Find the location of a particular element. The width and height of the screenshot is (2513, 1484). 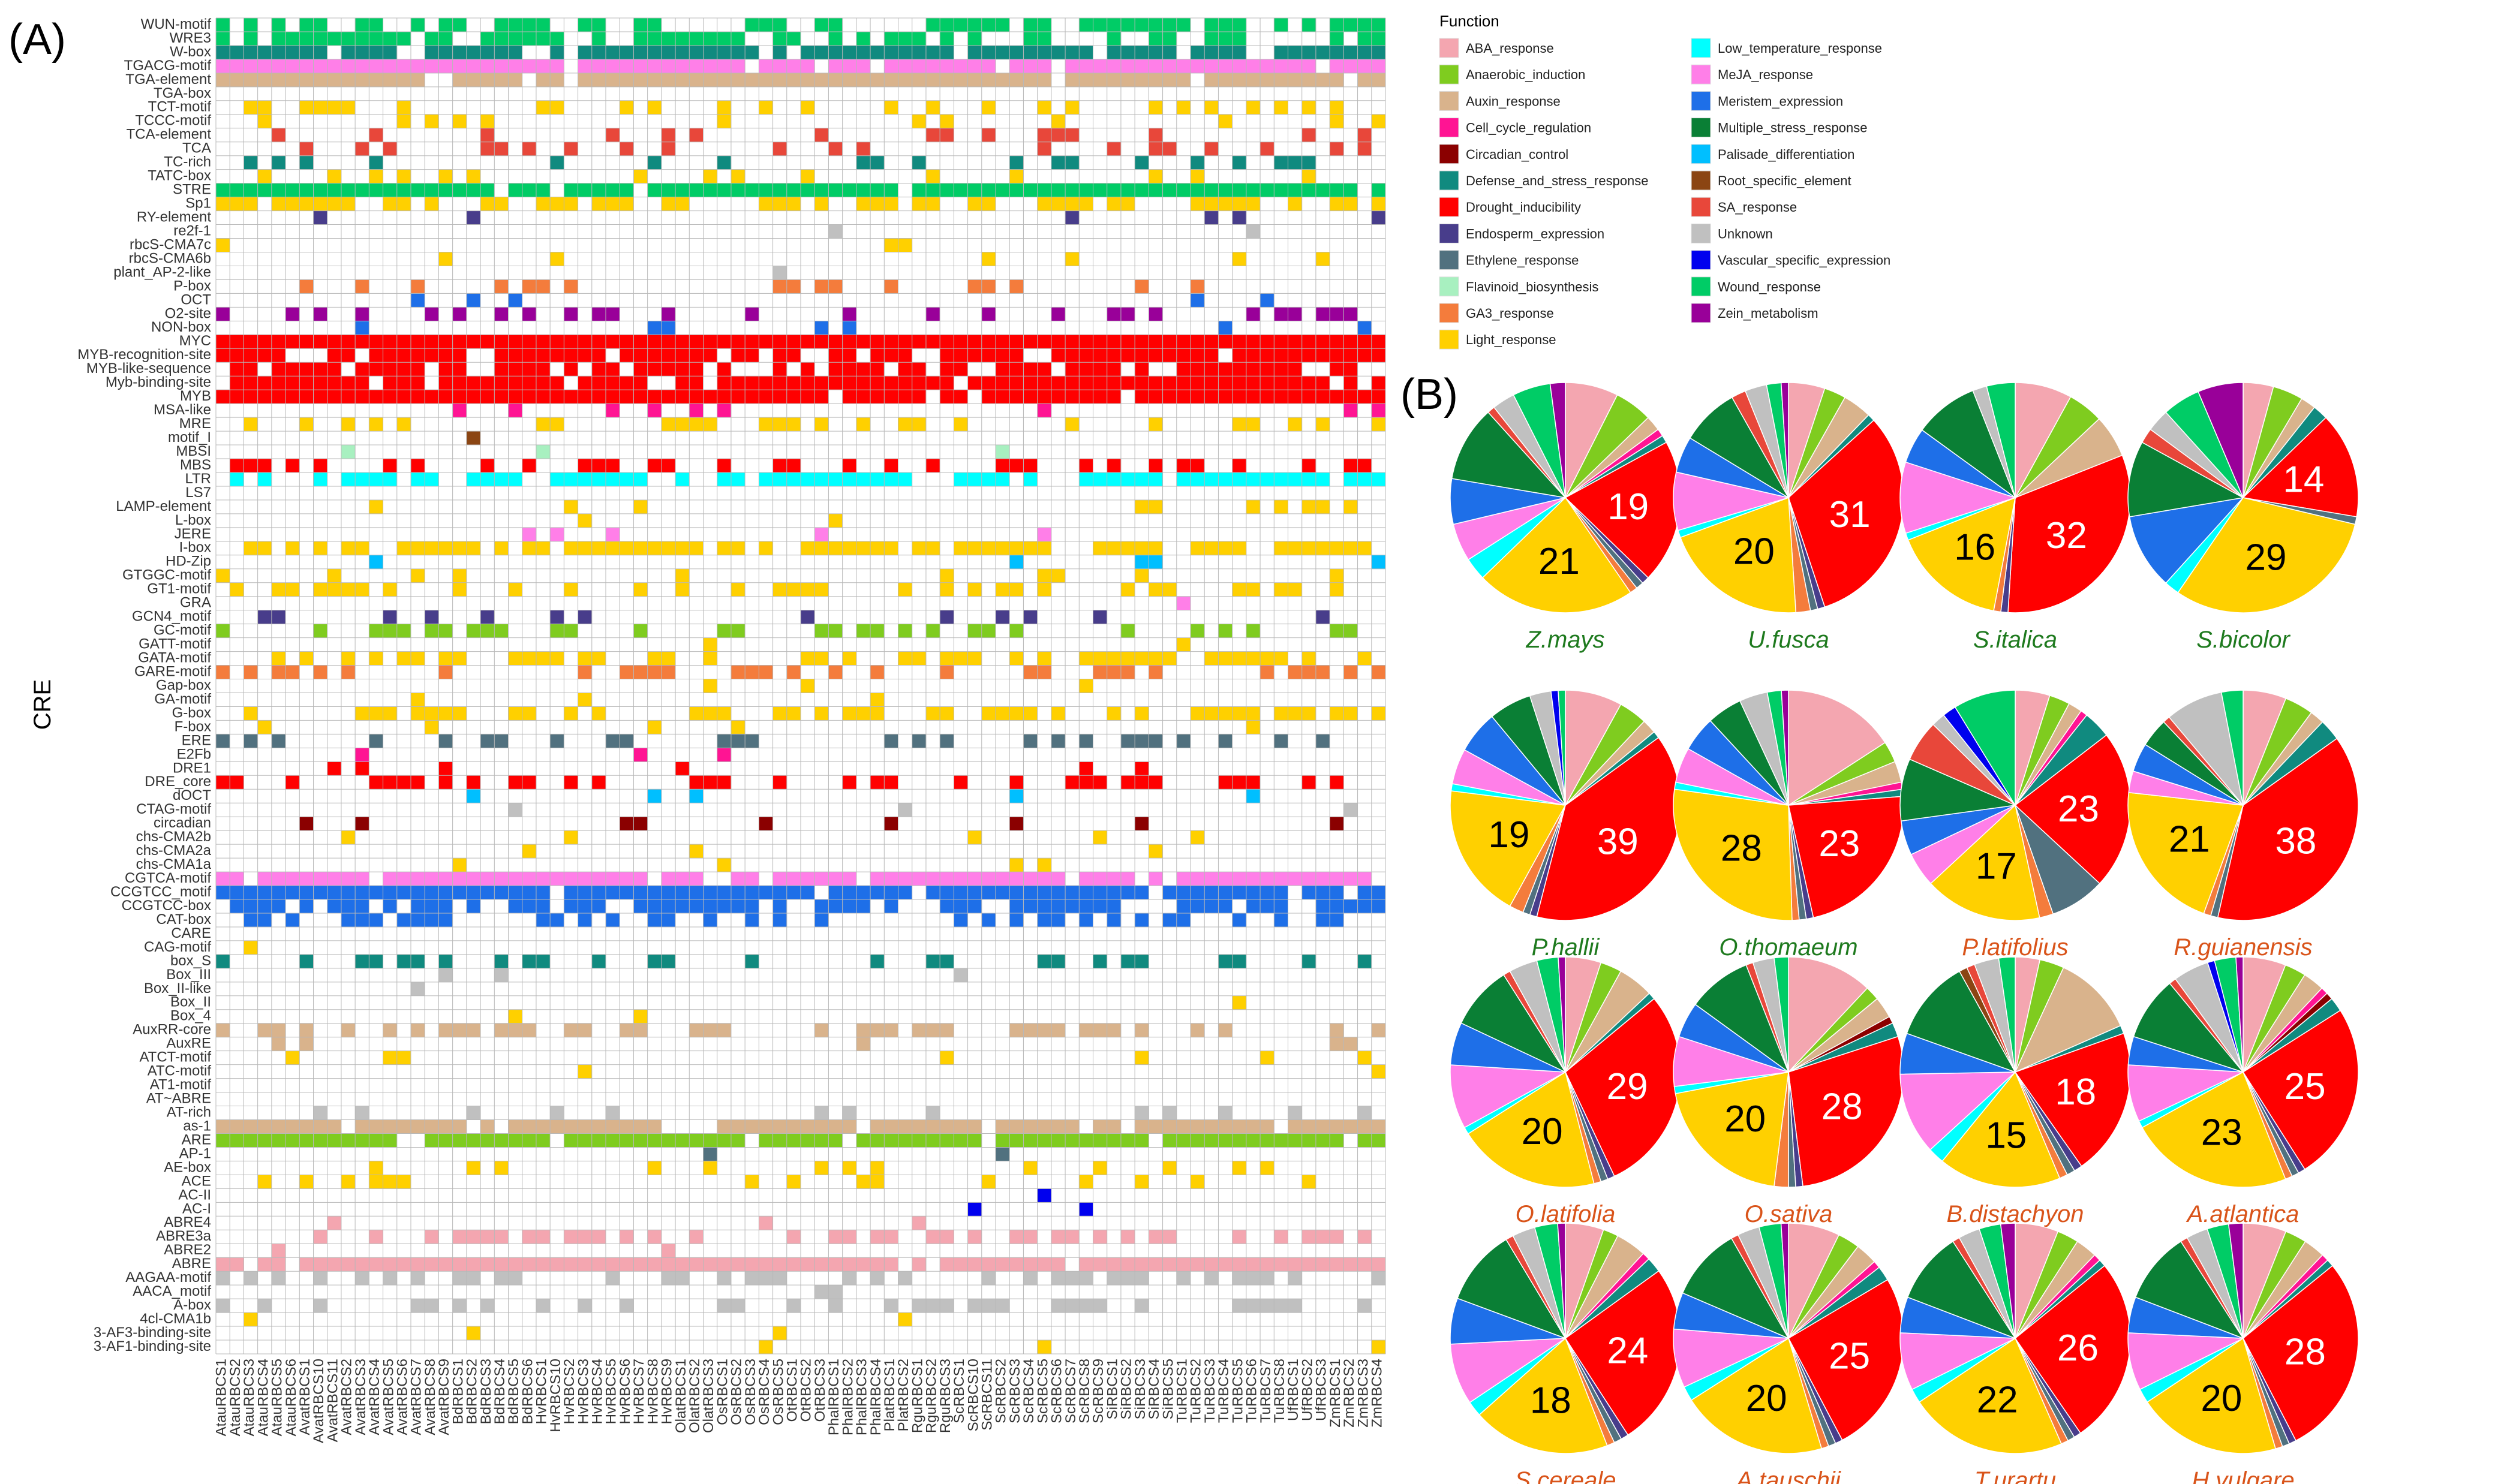

heatmap-column-label: OsRBCS5 is located at coordinates (778, 1392).